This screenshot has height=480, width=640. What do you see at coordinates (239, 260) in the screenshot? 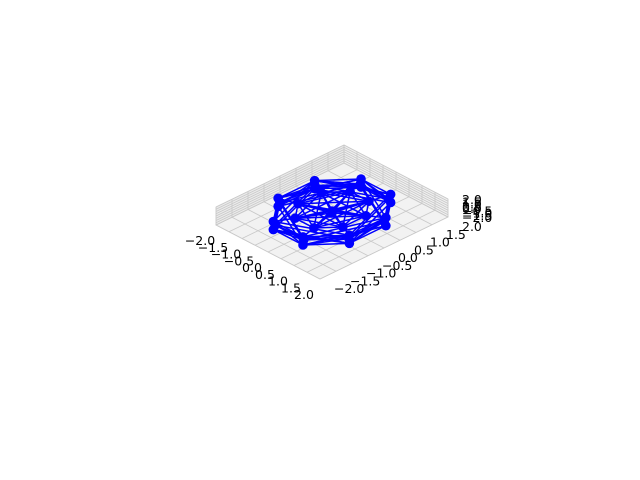
I see `x-tick-label: −0.5` at bounding box center [239, 260].